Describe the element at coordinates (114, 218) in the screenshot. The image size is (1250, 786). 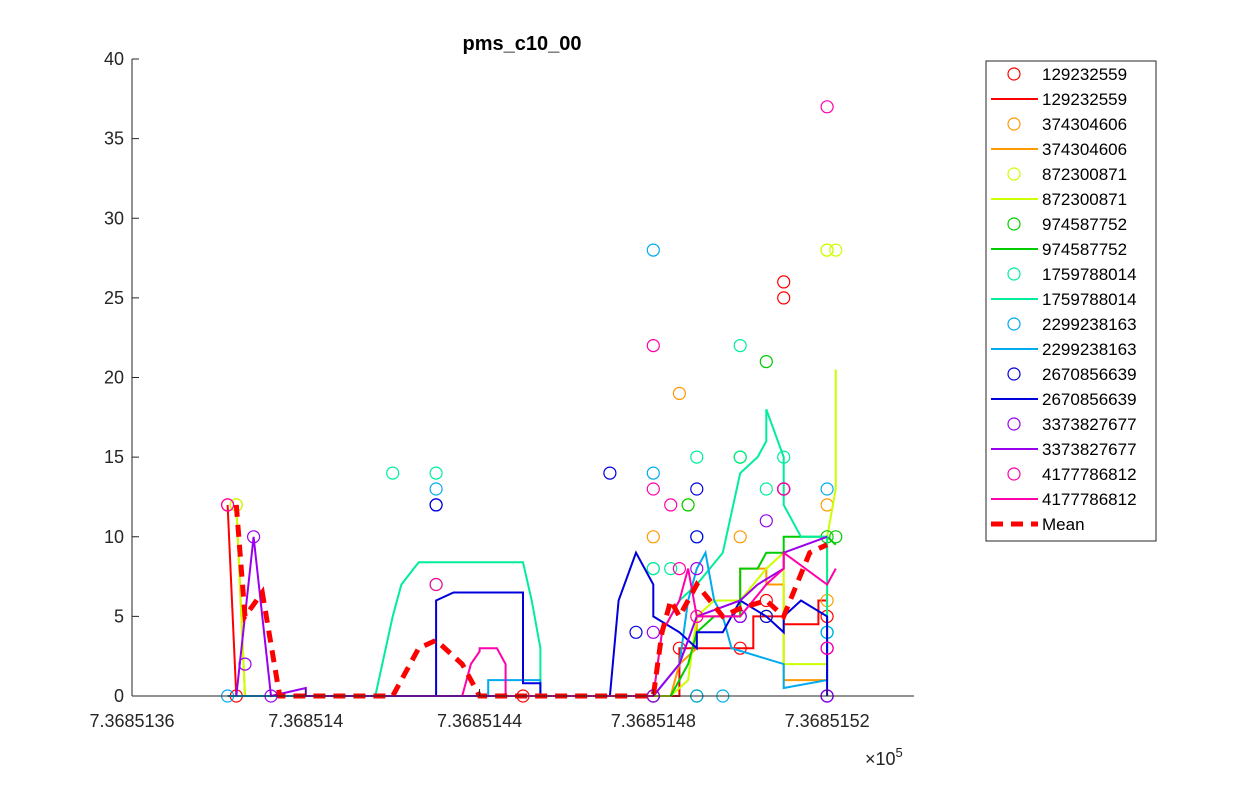
I see `y-tick-label: 30` at that location.